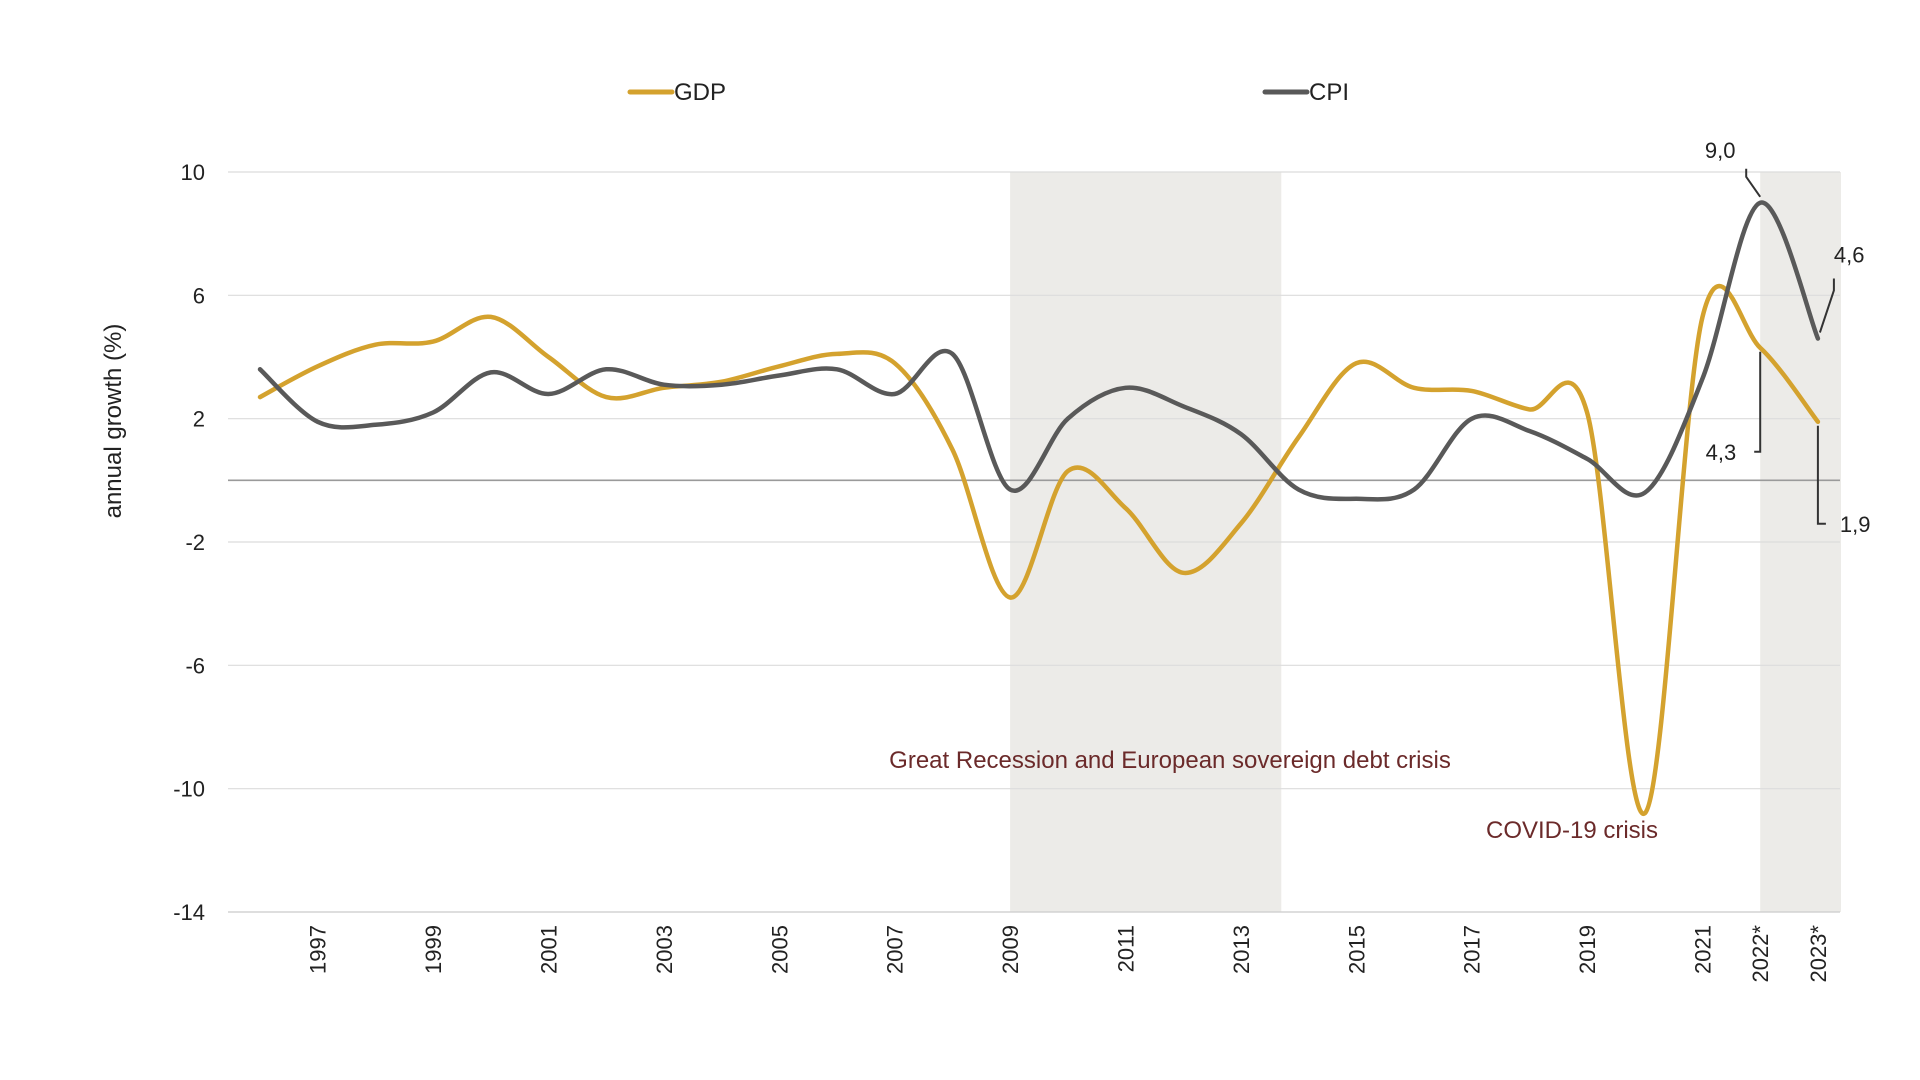  What do you see at coordinates (952, 354) in the screenshot?
I see `data-point-cpi-2008` at bounding box center [952, 354].